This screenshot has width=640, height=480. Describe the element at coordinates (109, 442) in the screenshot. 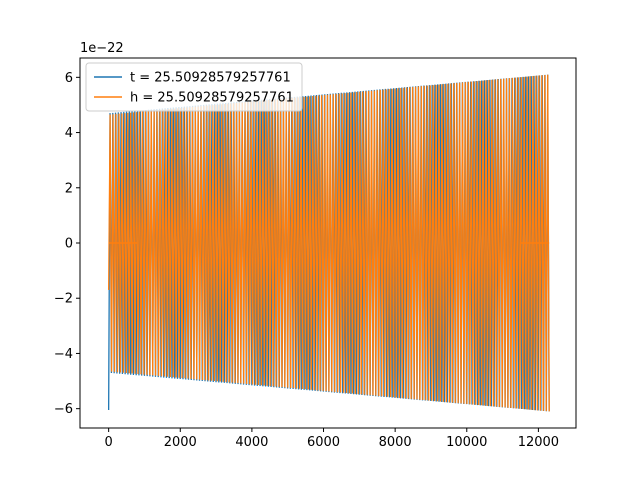

I see `x-tick-label: 0` at that location.